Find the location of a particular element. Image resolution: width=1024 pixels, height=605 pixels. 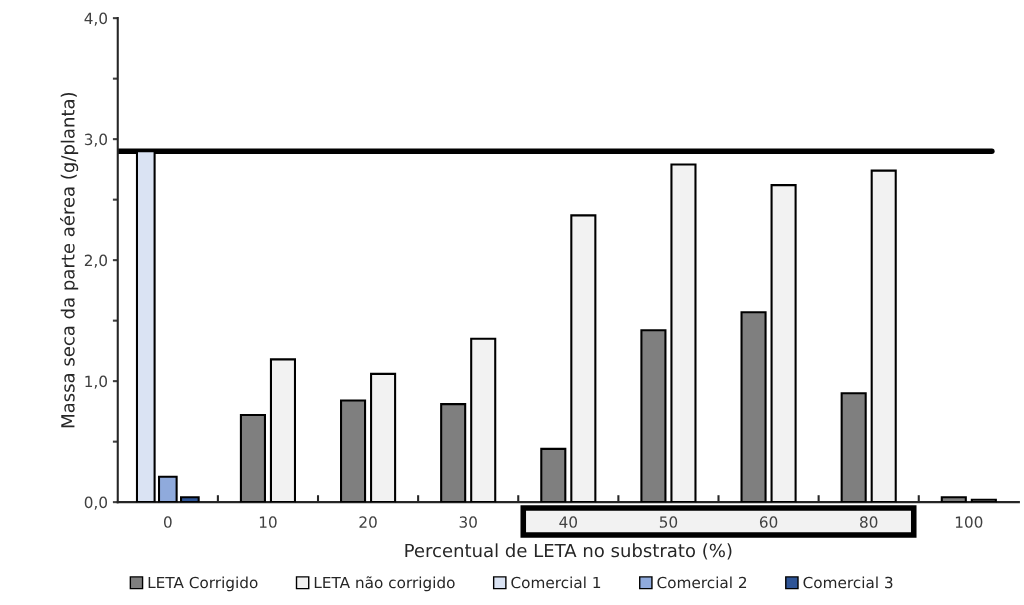

x-tick-label: 0 is located at coordinates (167, 522).